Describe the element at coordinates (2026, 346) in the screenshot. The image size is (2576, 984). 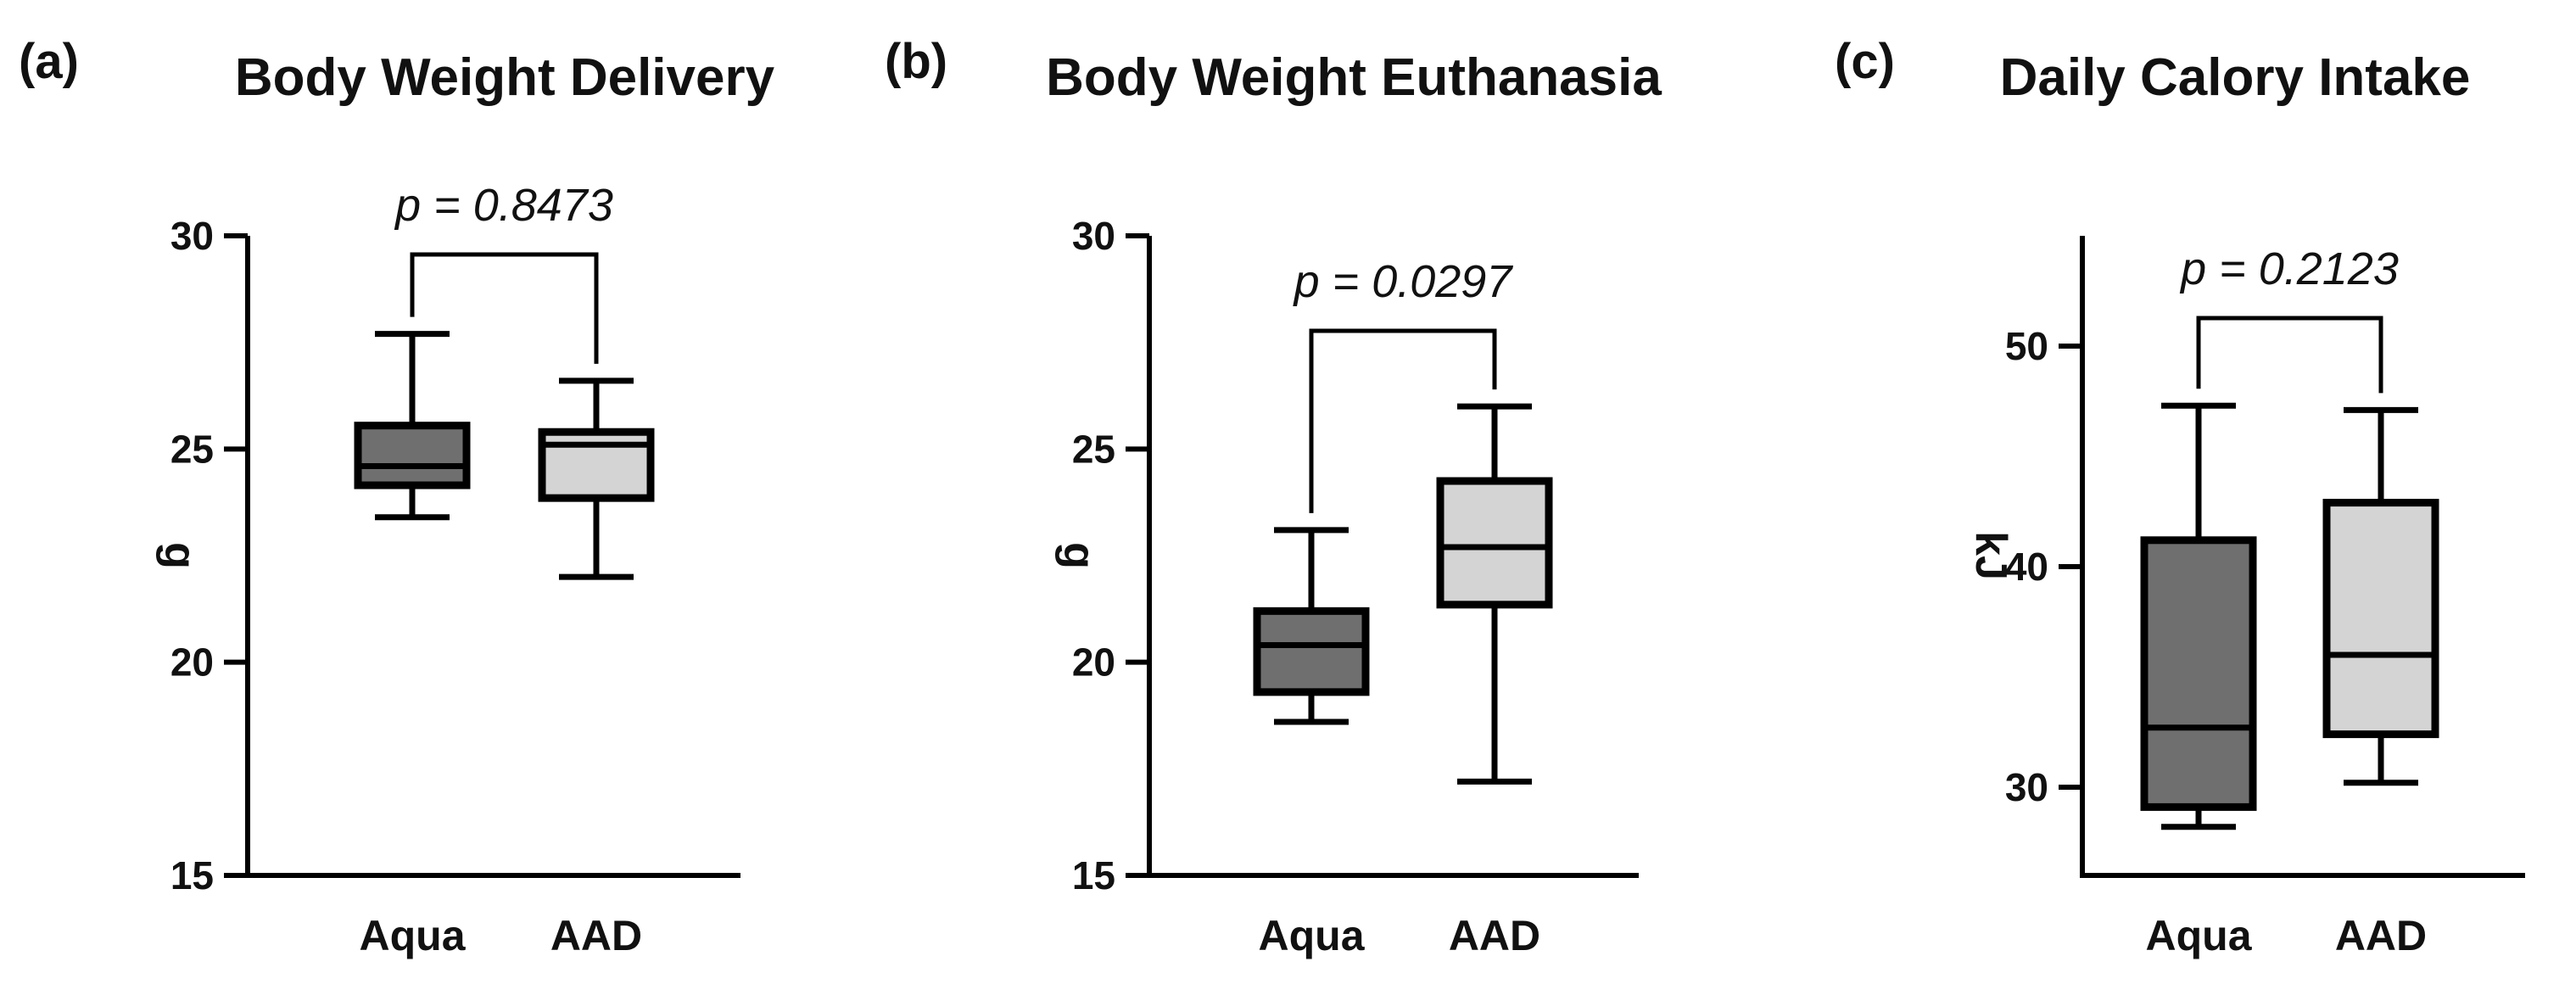
I see `y-tick-label: 50` at that location.